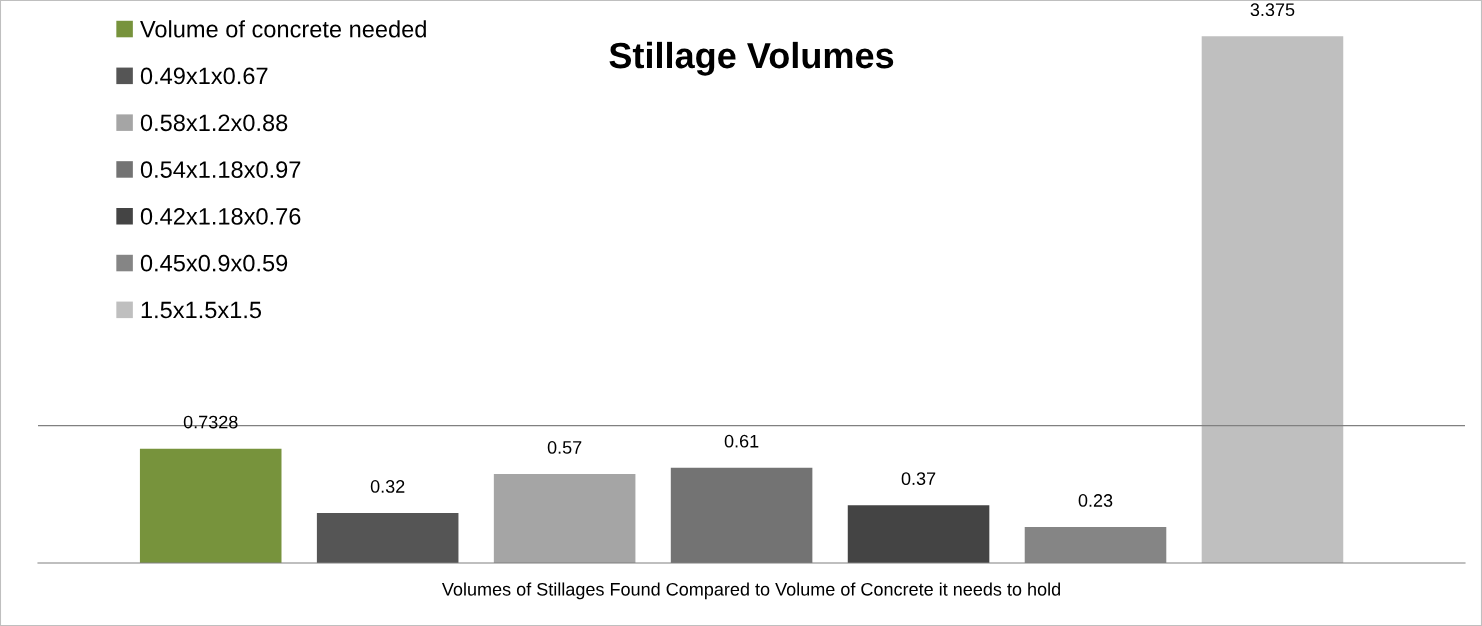 The width and height of the screenshot is (1482, 626). I want to click on data-label: 3.375, so click(1272, 10).